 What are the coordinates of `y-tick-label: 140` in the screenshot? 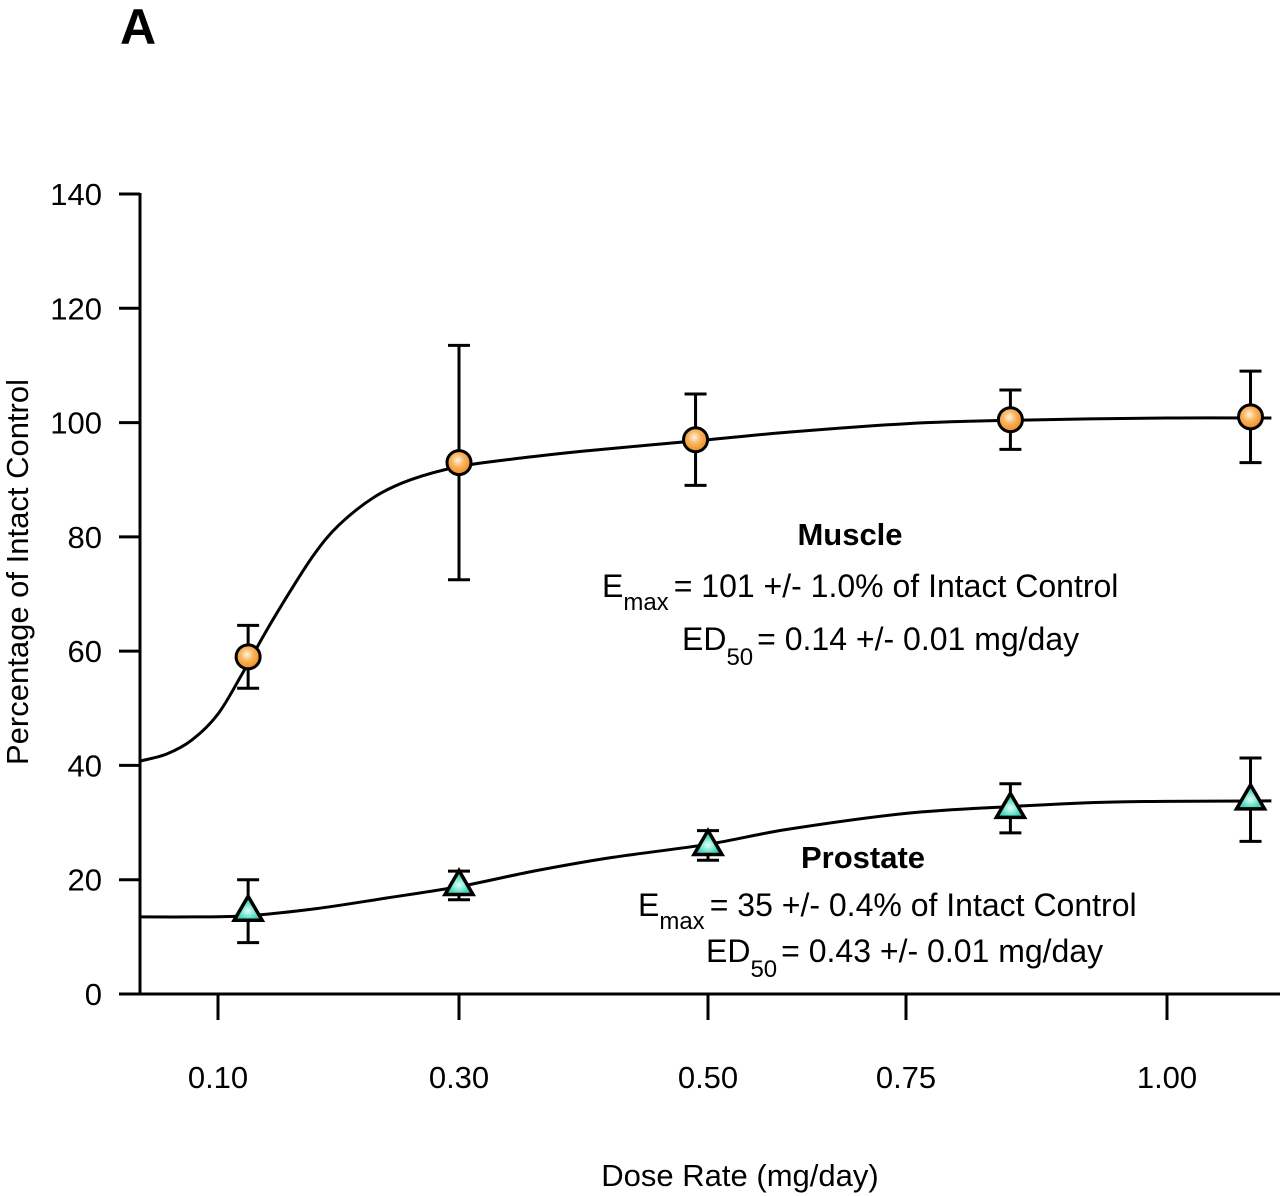 It's located at (76, 194).